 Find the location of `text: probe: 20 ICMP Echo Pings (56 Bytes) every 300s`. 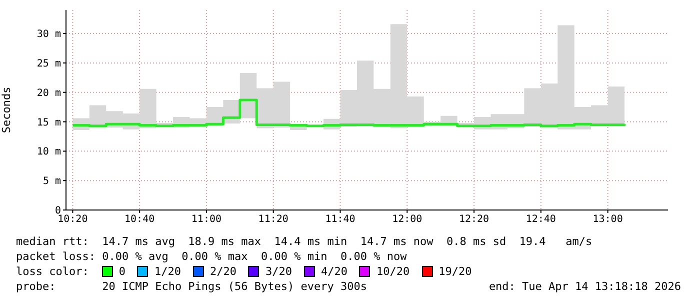

text: probe: 20 ICMP Echo Pings (56 Bytes) every 300s is located at coordinates (191, 286).